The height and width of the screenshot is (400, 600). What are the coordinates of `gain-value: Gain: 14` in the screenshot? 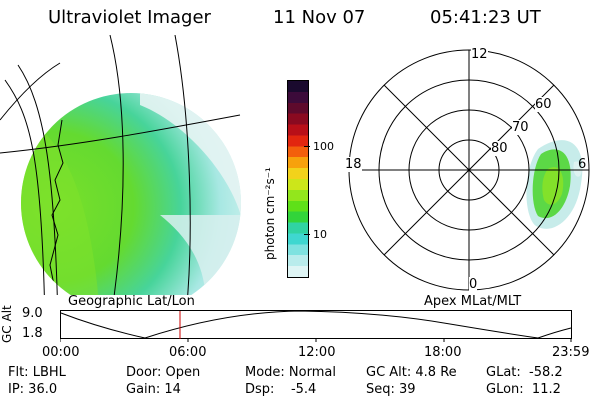 It's located at (153, 389).